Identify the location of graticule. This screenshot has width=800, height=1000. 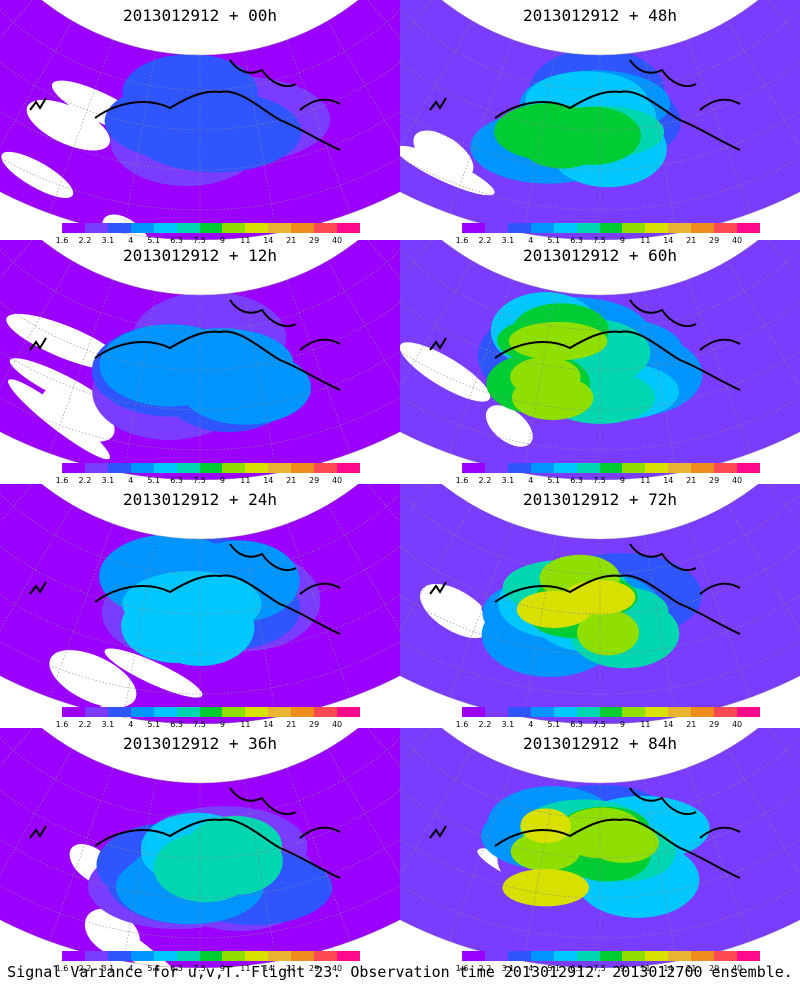
(600, 360).